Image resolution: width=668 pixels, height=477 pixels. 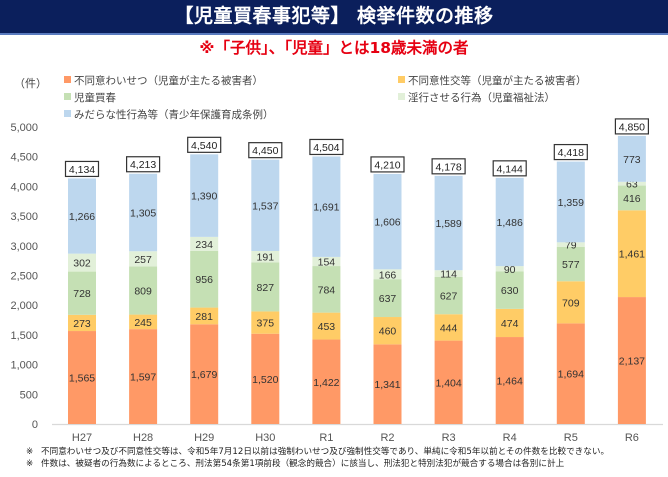 I want to click on data-label: 114, so click(x=448, y=275).